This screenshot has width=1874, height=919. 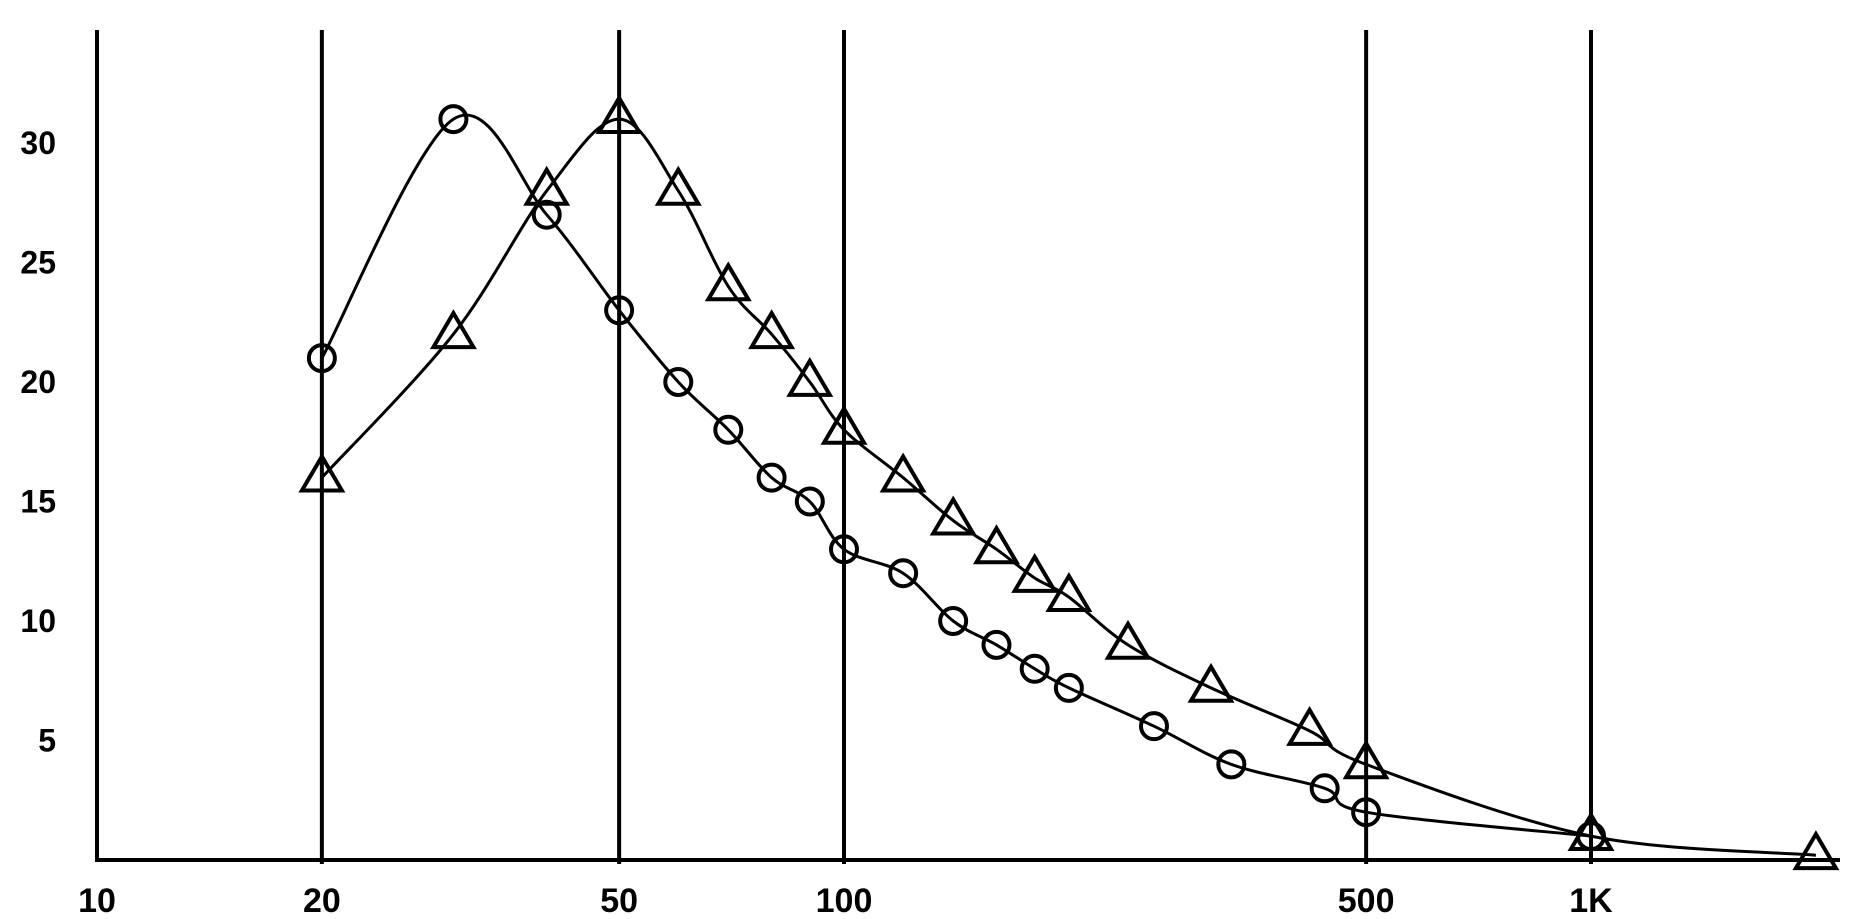 What do you see at coordinates (97, 900) in the screenshot?
I see `x-tick-label: 10` at bounding box center [97, 900].